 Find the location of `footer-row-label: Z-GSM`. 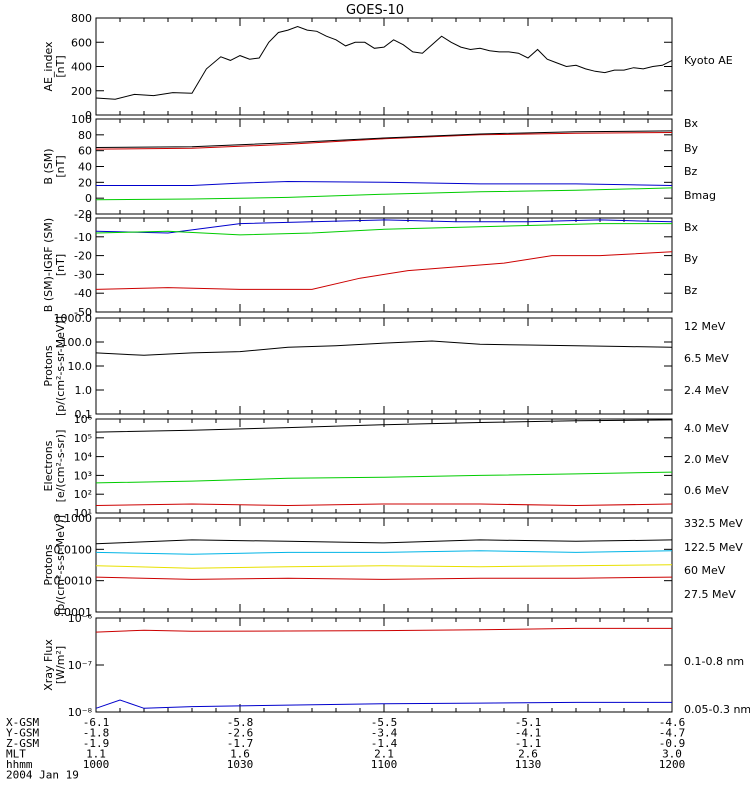

footer-row-label: Z-GSM is located at coordinates (22, 743).